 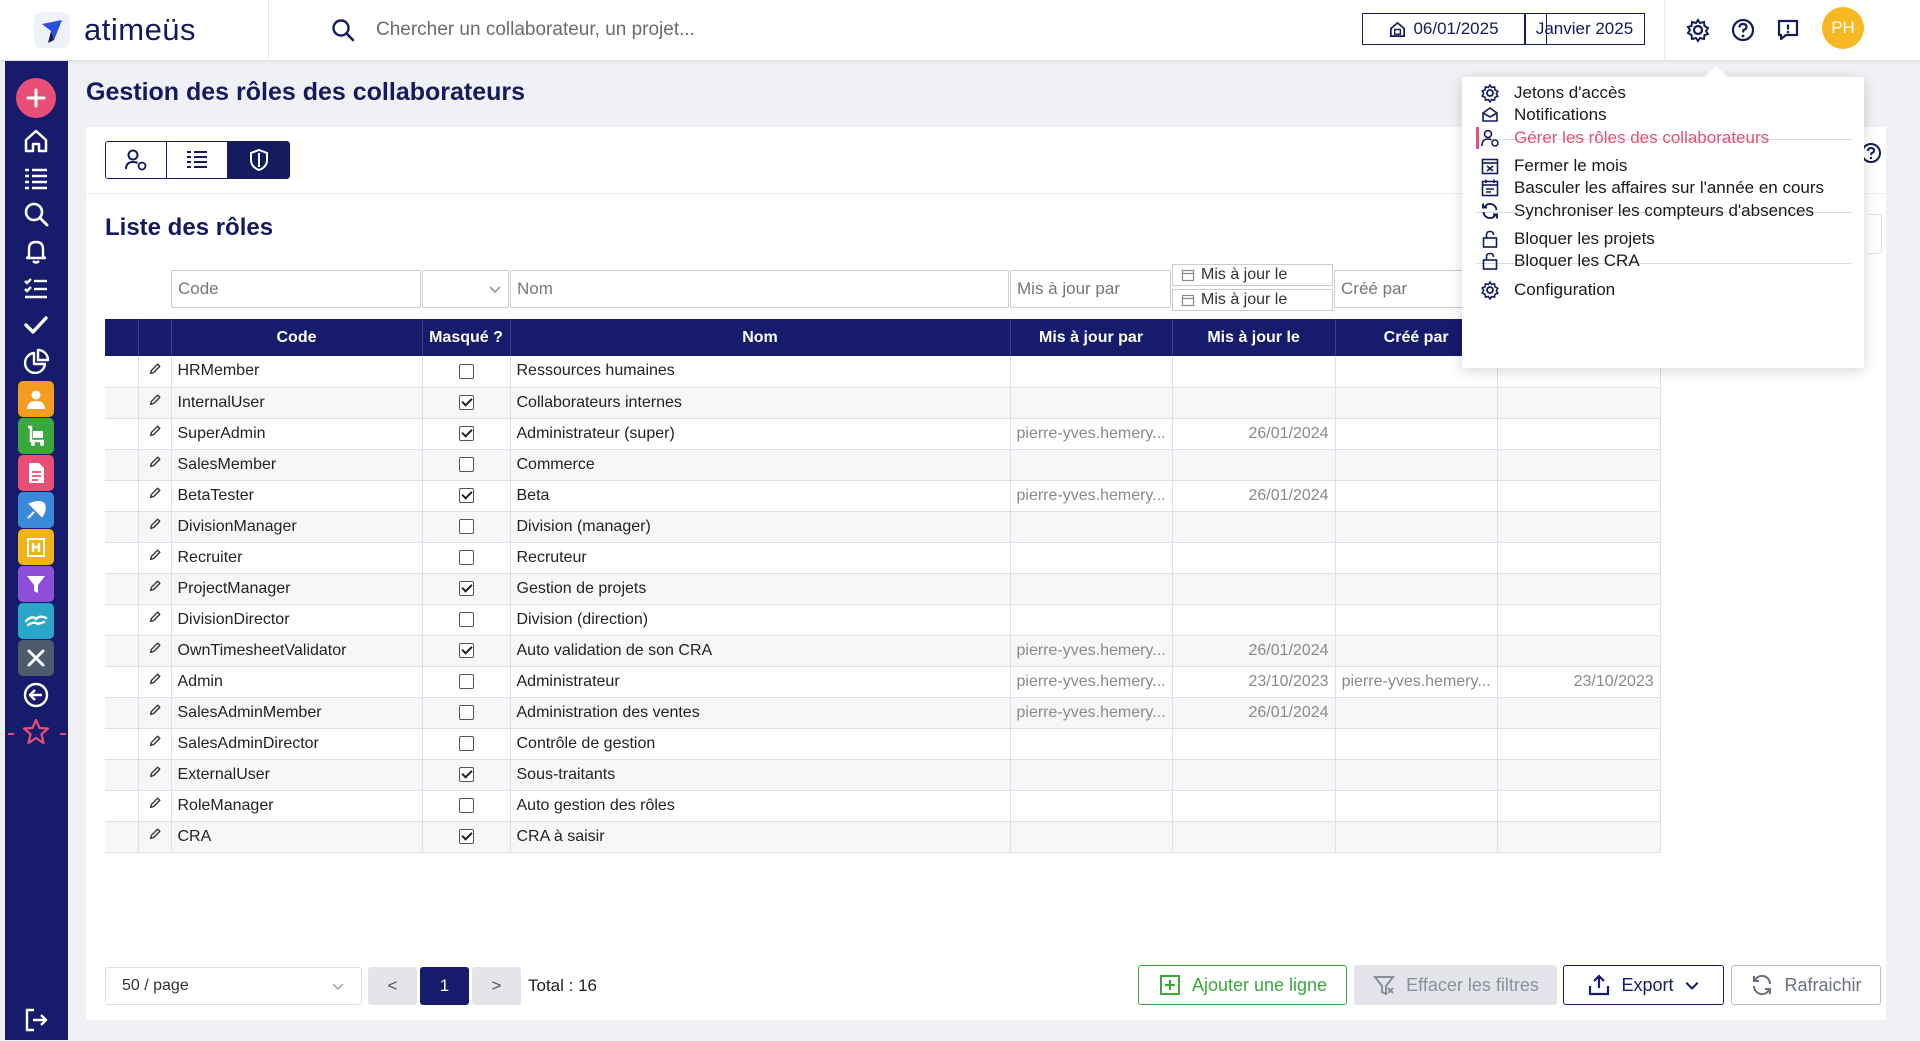 What do you see at coordinates (36, 510) in the screenshot?
I see `sidebar-item-projects` at bounding box center [36, 510].